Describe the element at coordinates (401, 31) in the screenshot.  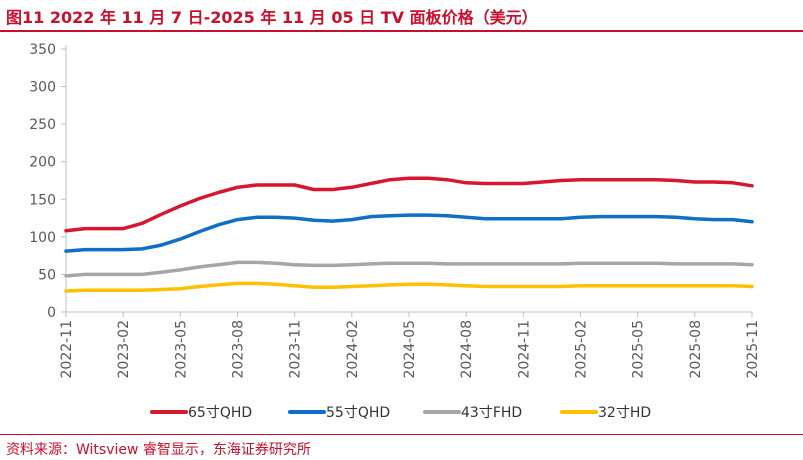
I see `title-divider` at that location.